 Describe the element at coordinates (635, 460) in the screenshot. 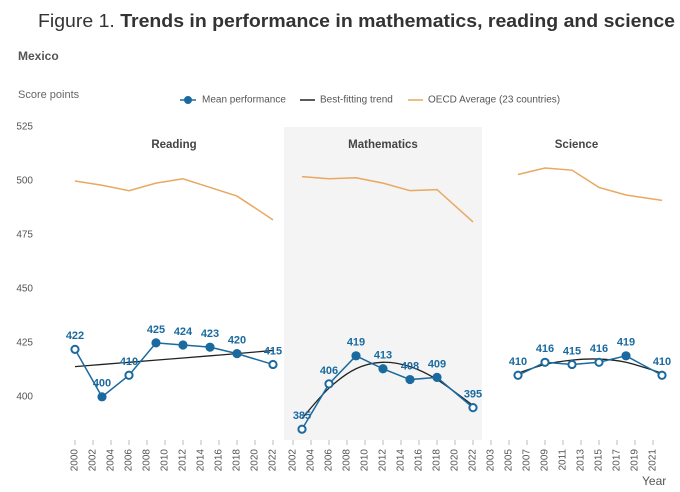

I see `x-tick-label: 2019` at that location.